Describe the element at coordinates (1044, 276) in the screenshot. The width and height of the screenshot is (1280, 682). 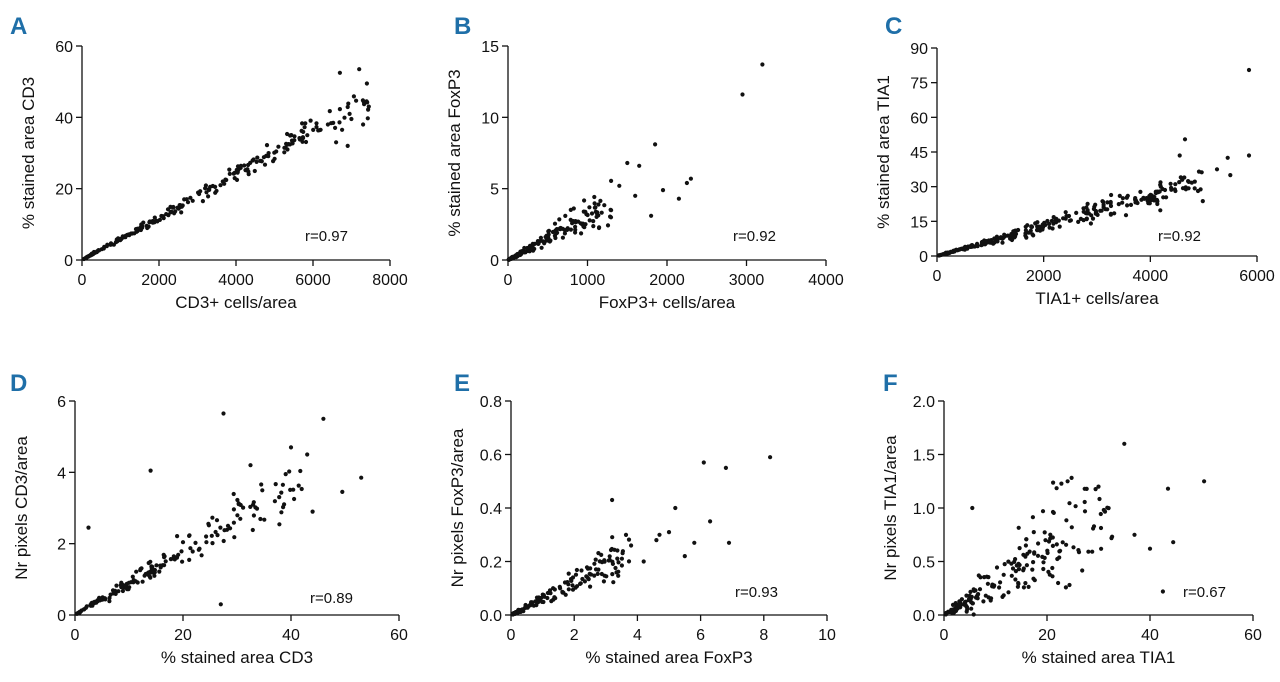
I see `x-tick-label: 2000` at that location.